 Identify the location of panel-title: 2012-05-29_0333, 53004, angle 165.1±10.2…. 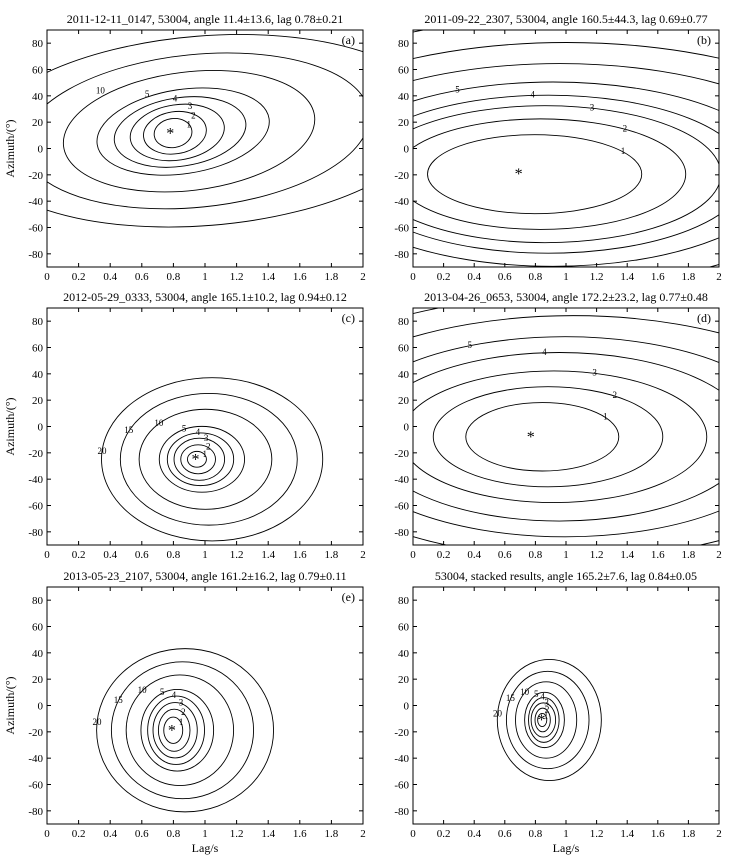
(205, 297).